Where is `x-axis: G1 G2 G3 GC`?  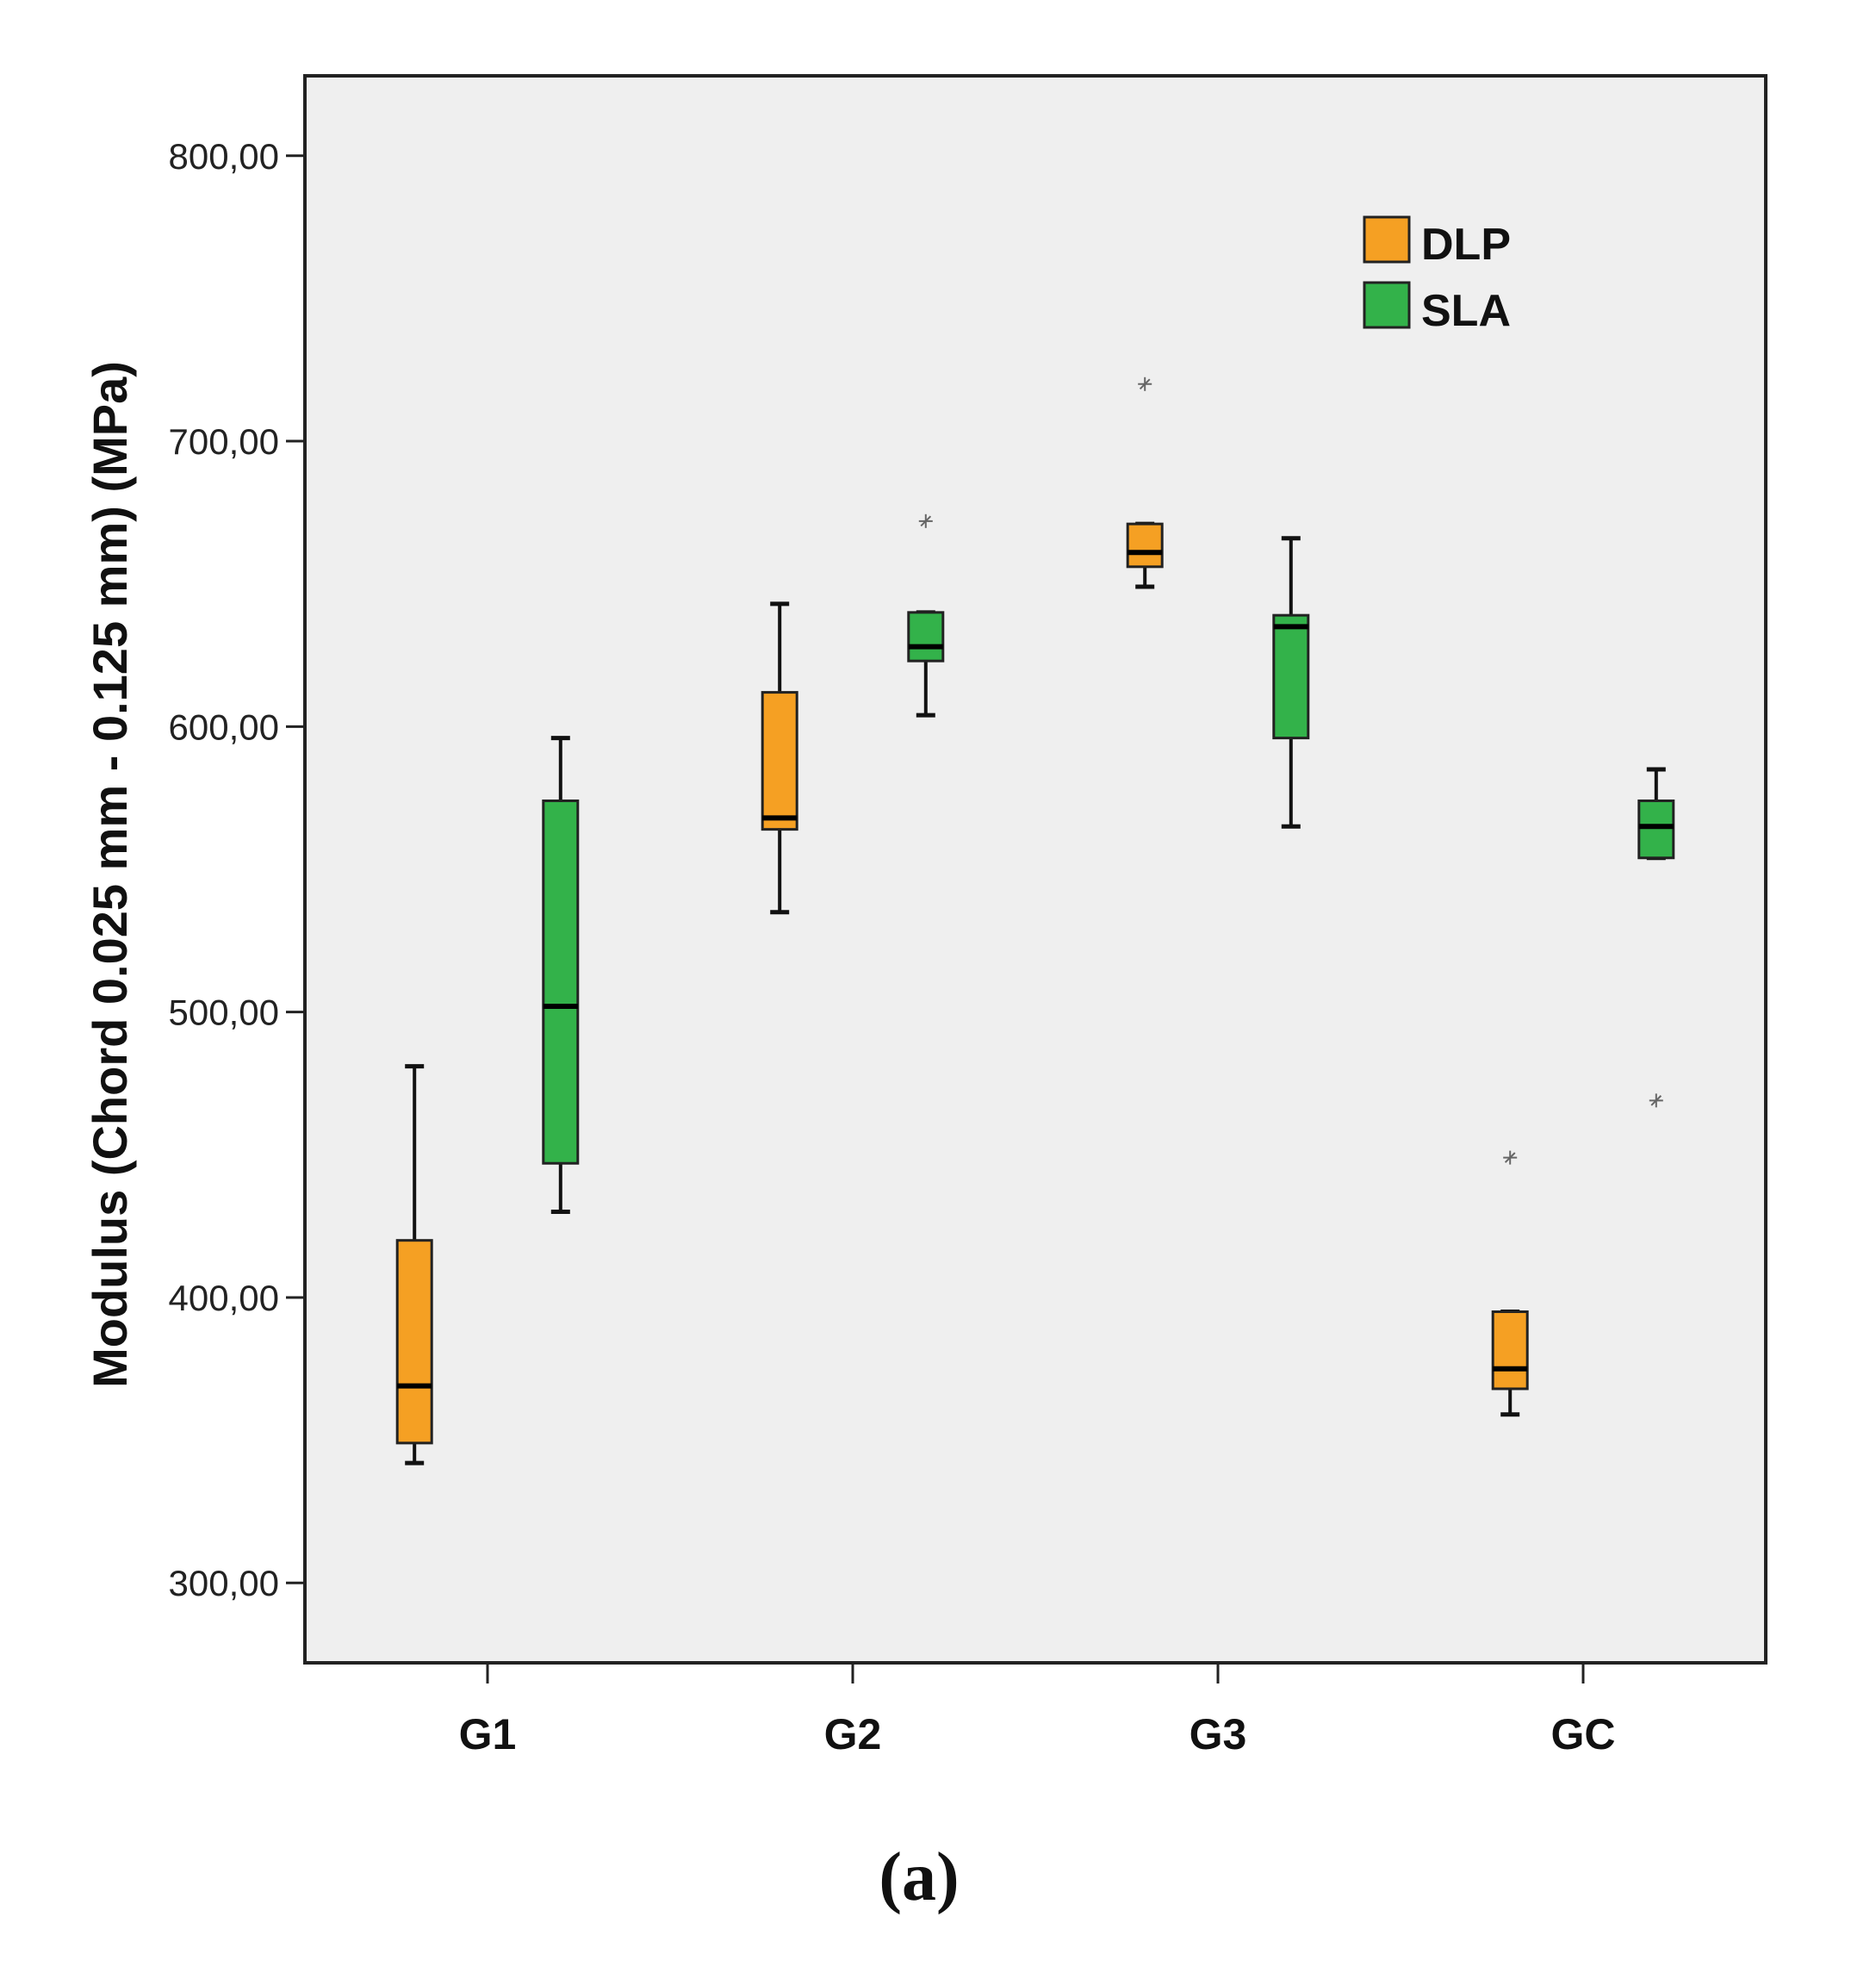
x-axis: G1 G2 G3 GC is located at coordinates (1037, 1710).